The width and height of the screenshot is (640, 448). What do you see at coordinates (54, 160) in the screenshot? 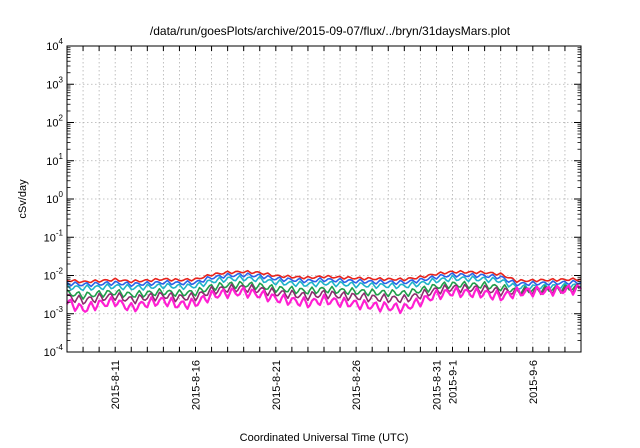
I see `y-tick-label: 10¹` at bounding box center [54, 160].